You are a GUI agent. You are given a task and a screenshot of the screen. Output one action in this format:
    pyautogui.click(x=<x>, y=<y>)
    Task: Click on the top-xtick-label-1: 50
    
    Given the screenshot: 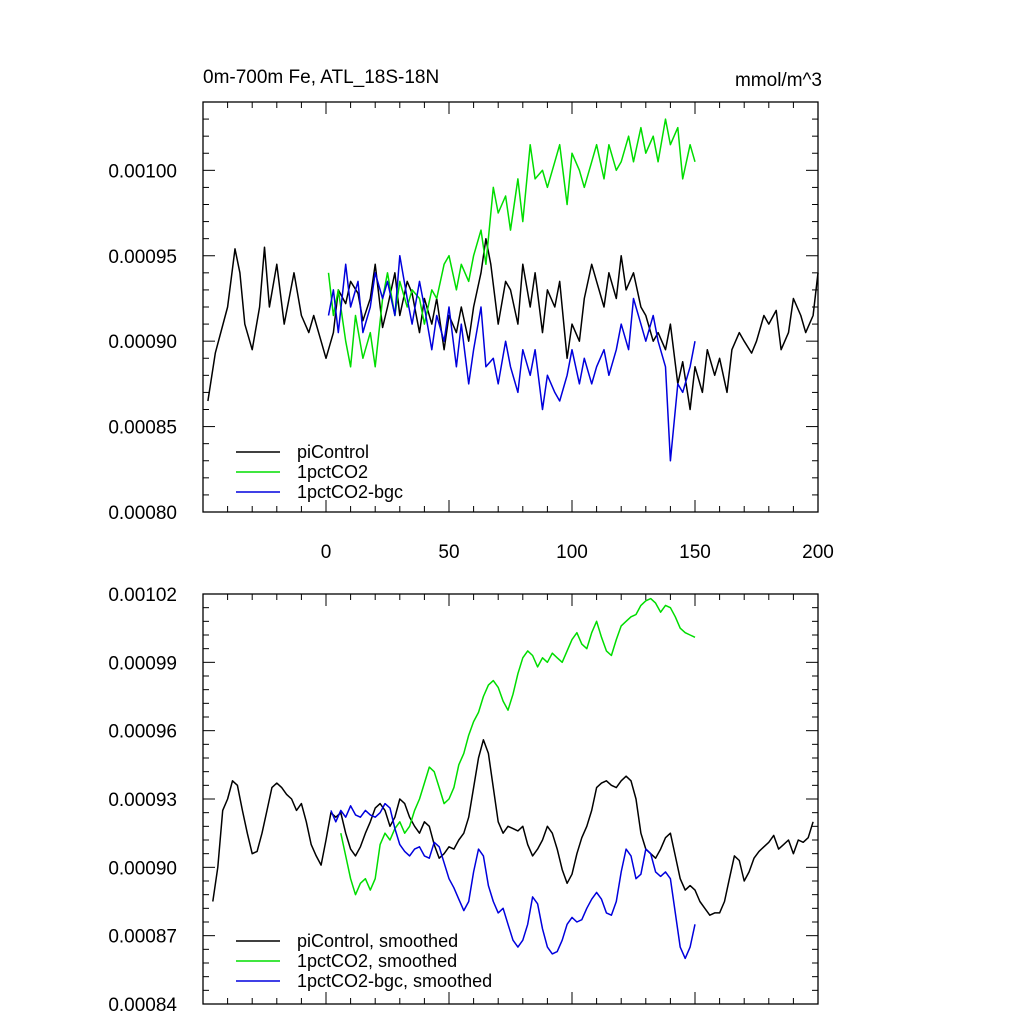 What is the action you would take?
    pyautogui.click(x=448, y=552)
    